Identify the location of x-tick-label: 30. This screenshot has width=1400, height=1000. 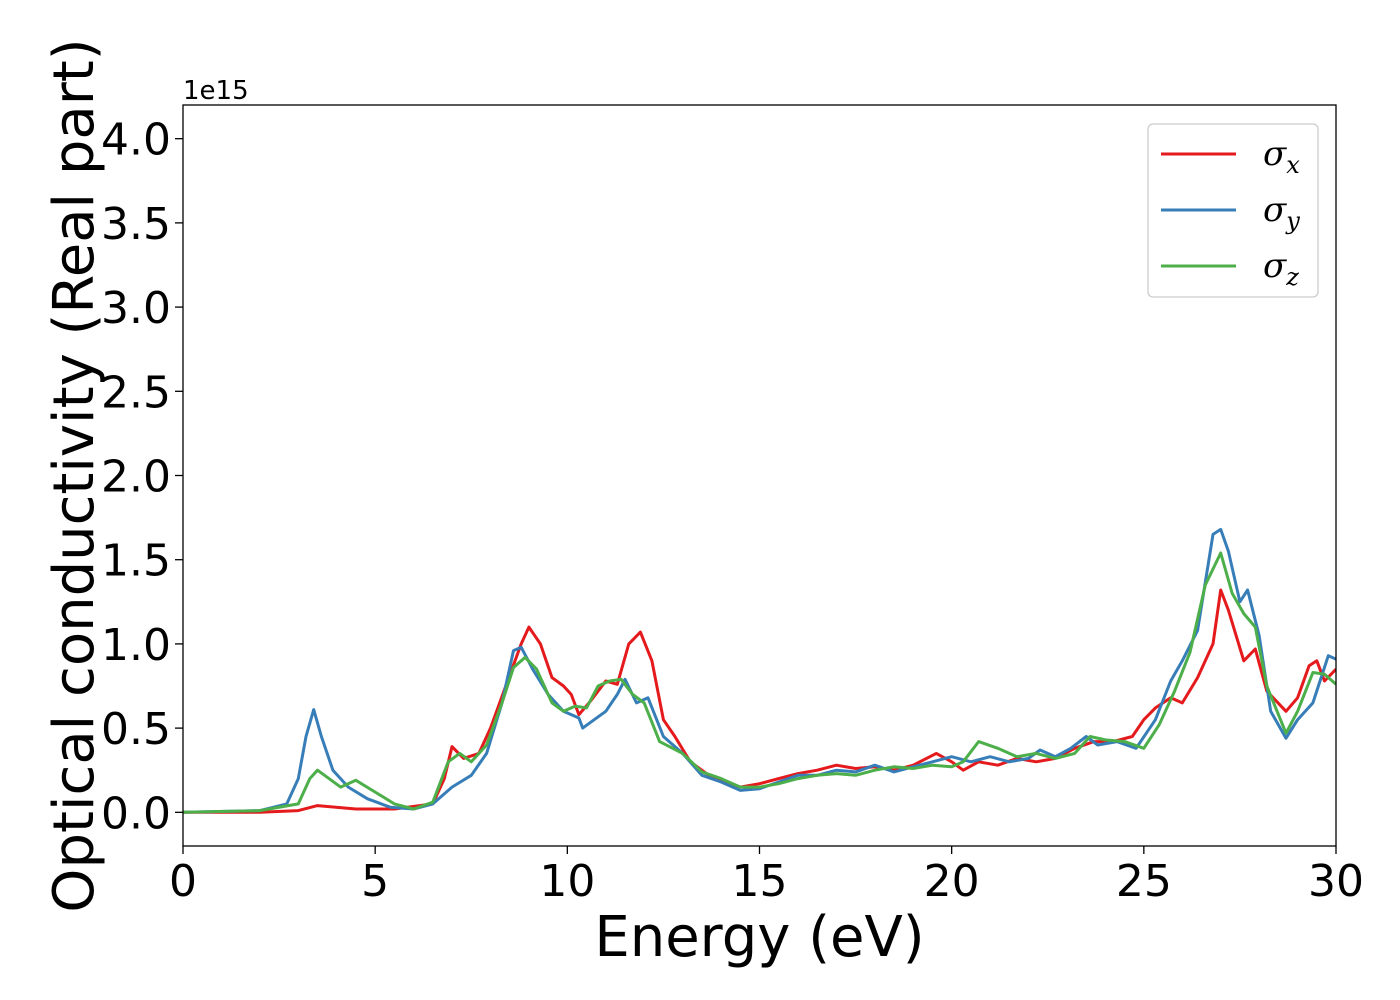
(1336, 881).